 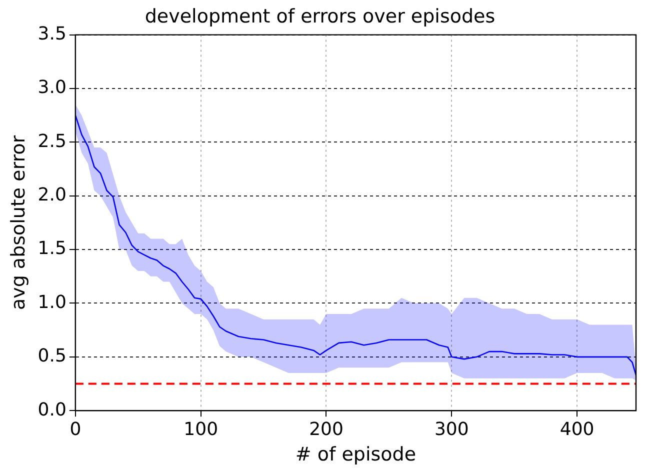 What do you see at coordinates (52, 195) in the screenshot?
I see `y-tick-label: 2.0` at bounding box center [52, 195].